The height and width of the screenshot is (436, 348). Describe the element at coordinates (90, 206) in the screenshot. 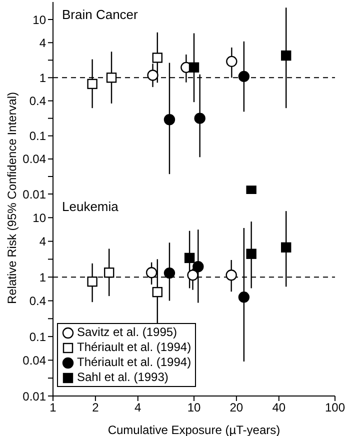

I see `chart-title: Leukemia` at that location.